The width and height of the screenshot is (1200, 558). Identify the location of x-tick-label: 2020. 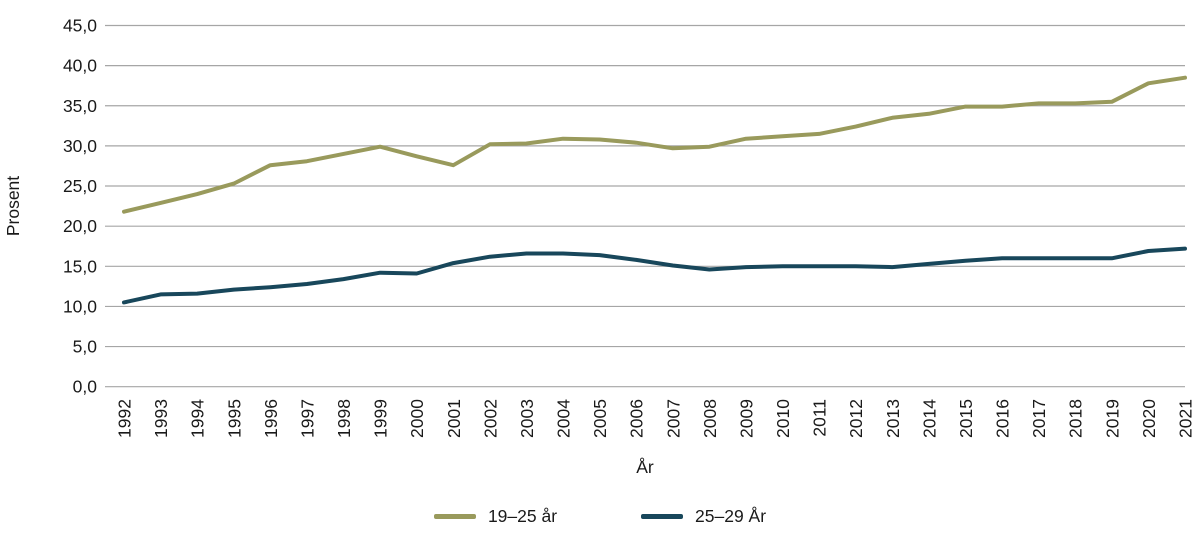
(1149, 418).